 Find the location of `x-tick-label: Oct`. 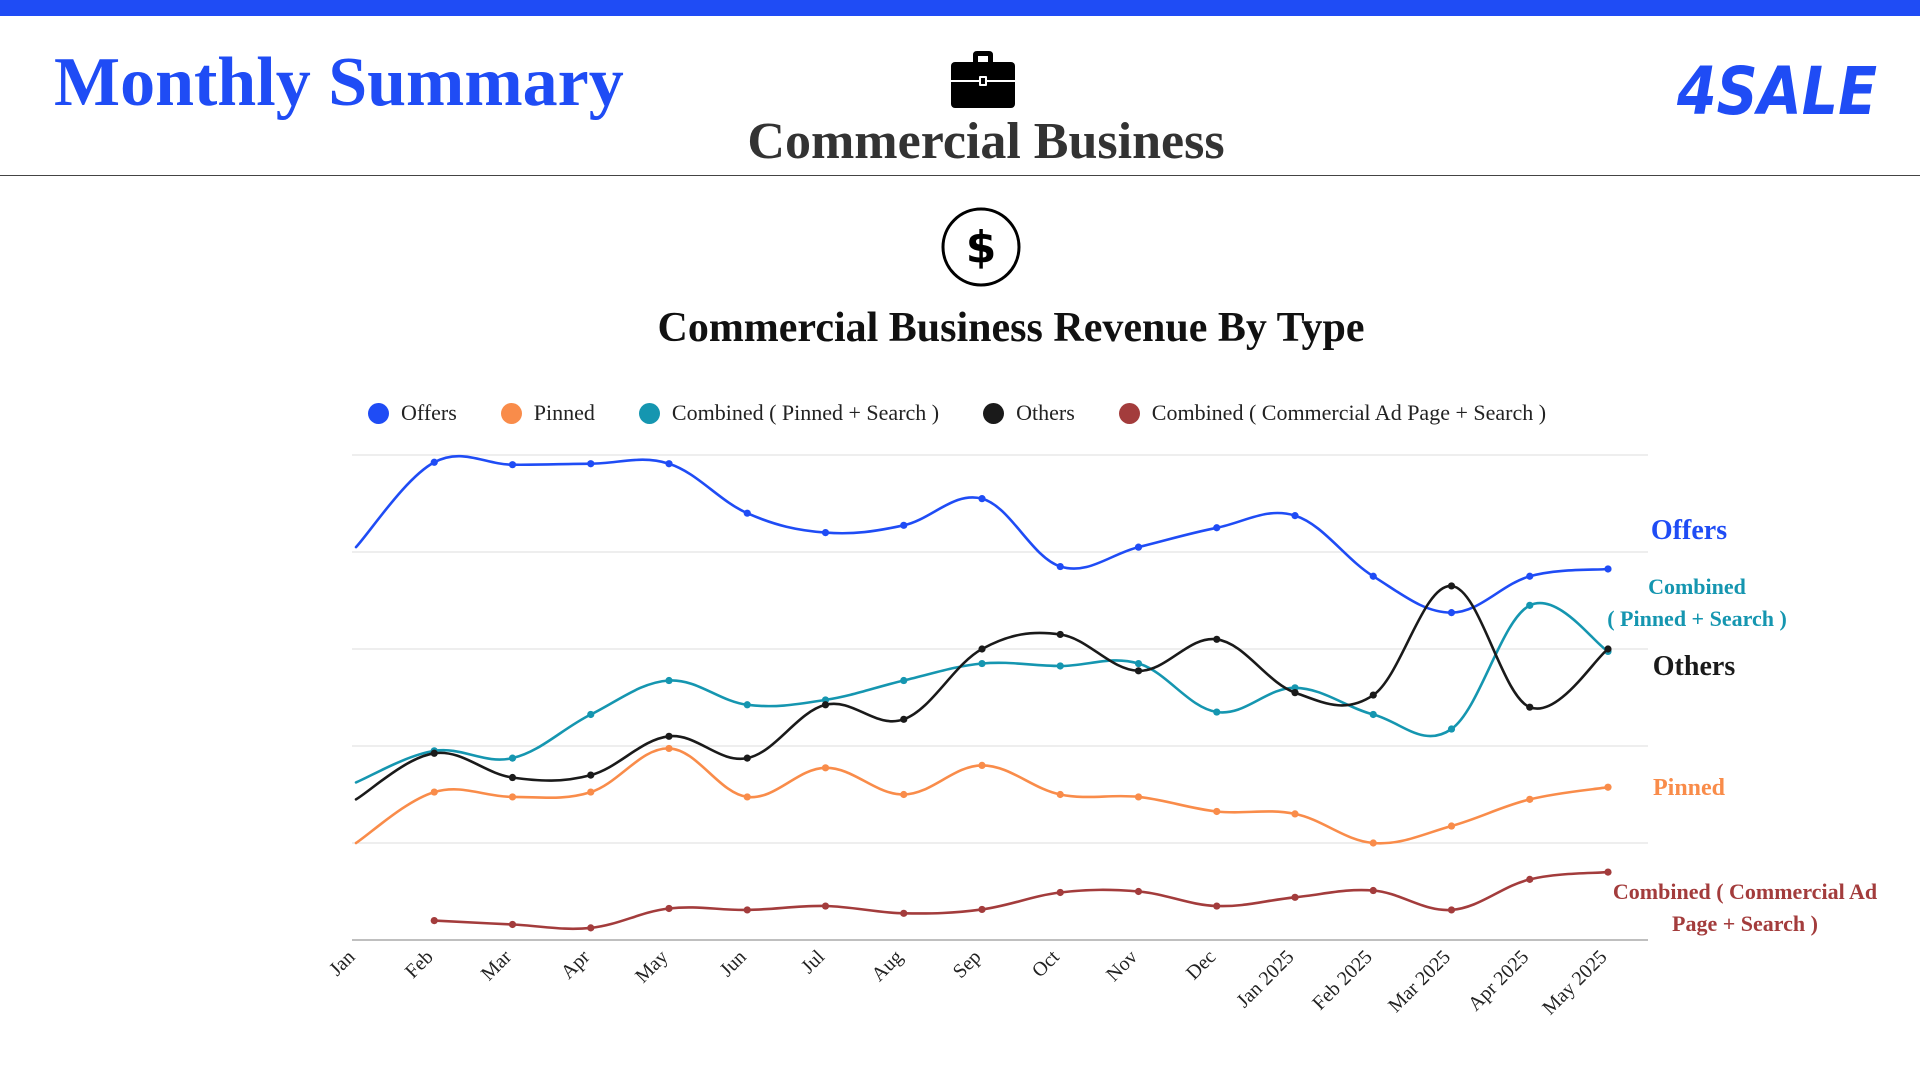

x-tick-label: Oct is located at coordinates (1046, 964).